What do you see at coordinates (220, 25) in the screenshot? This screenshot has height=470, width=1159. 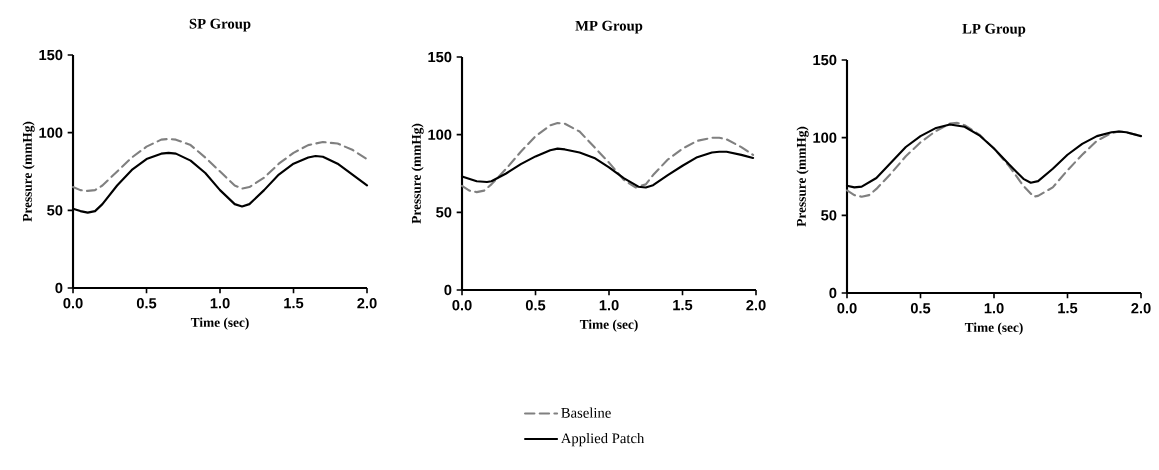 I see `chart-title: SP Group` at bounding box center [220, 25].